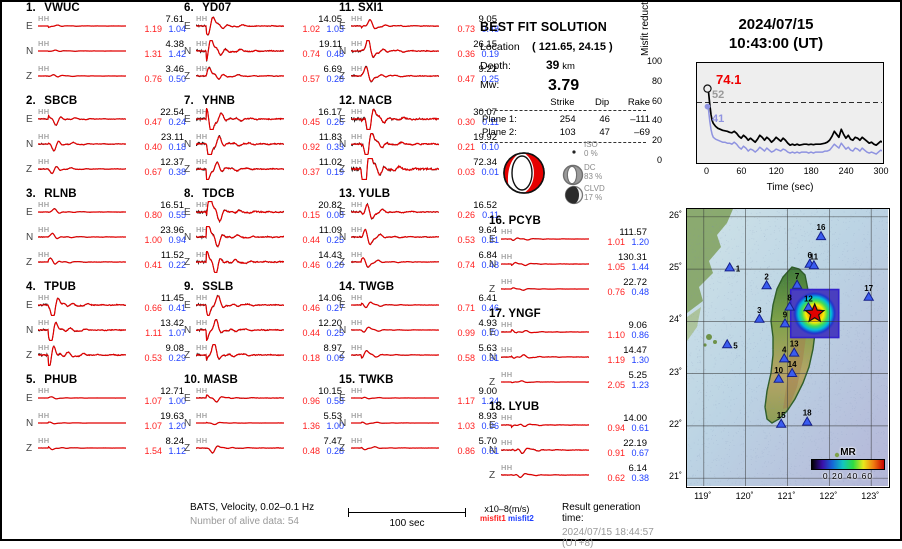 Image resolution: width=902 pixels, height=549 pixels. What do you see at coordinates (638, 478) in the screenshot?
I see `channel-misfit2: 0.38` at bounding box center [638, 478].